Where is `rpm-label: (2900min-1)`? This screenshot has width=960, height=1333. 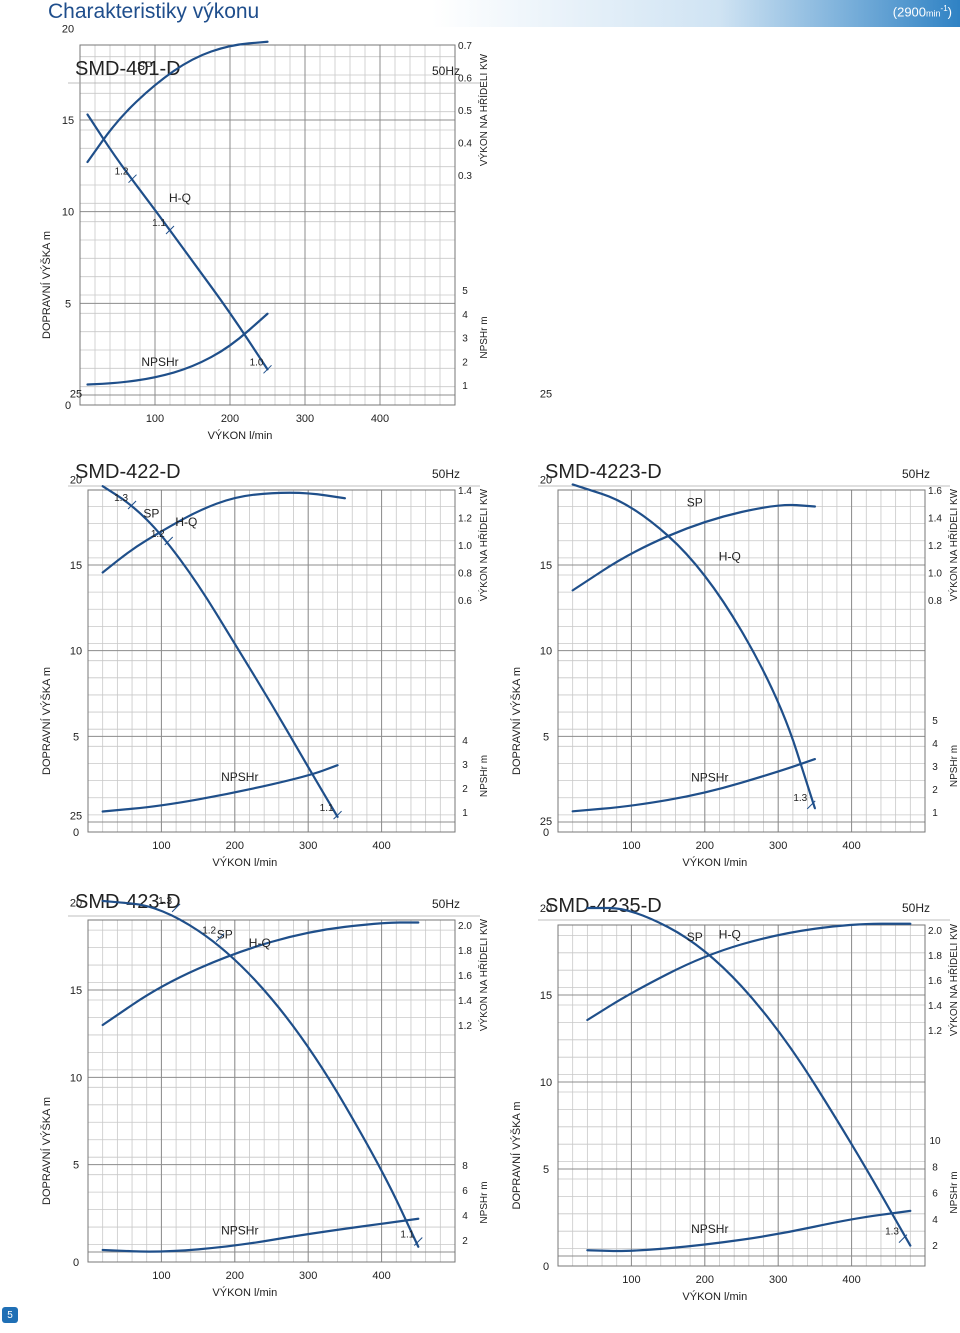 rpm-label: (2900min-1) is located at coordinates (922, 12).